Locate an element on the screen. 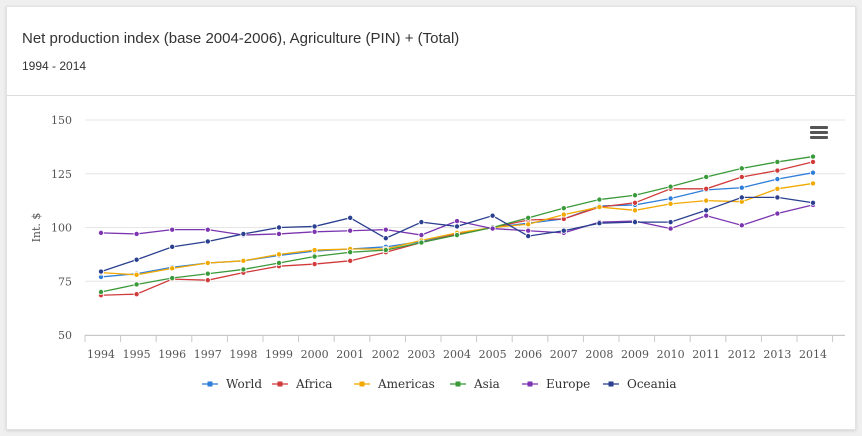  legend-item-world: World is located at coordinates (232, 384).